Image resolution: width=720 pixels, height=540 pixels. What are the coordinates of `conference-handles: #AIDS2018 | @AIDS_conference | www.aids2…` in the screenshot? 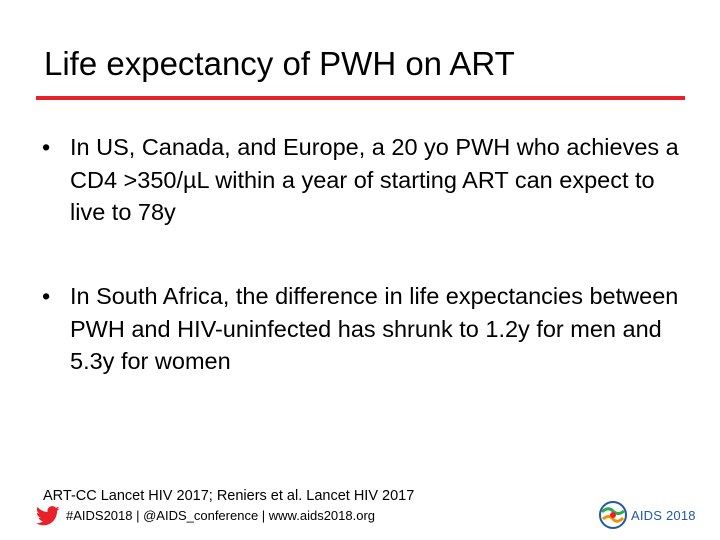 It's located at (221, 515).